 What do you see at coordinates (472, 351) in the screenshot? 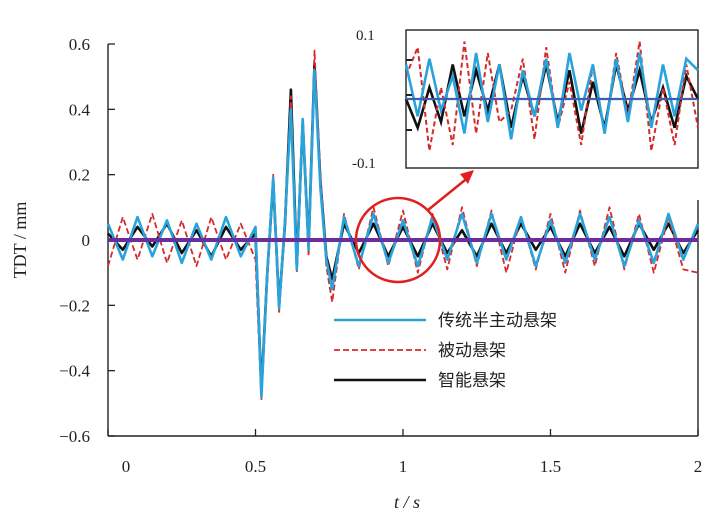
I see `legend-label: 被动悬架` at bounding box center [472, 351].